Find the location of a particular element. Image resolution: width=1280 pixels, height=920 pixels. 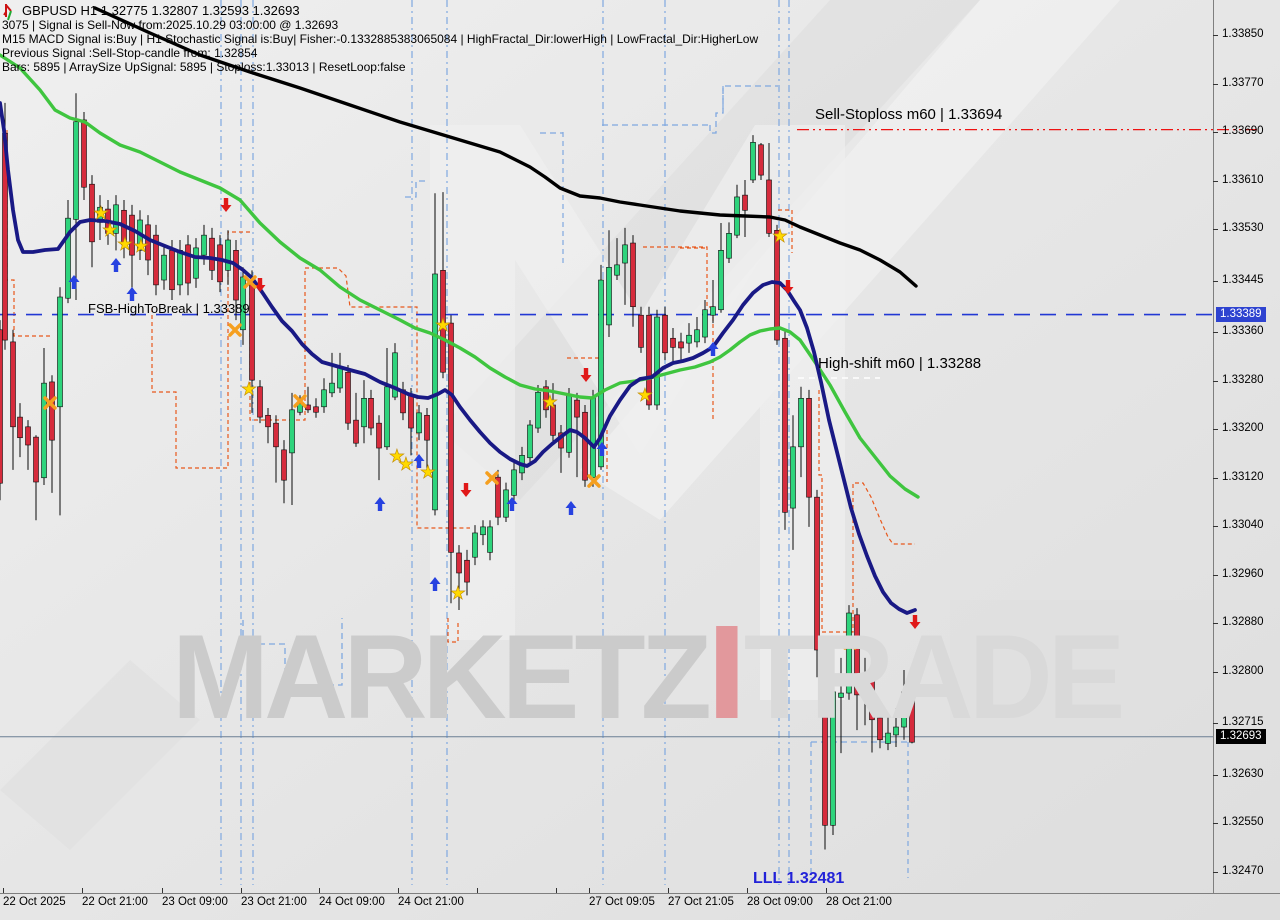

price-axis-label: 1.33120 is located at coordinates (1243, 476).